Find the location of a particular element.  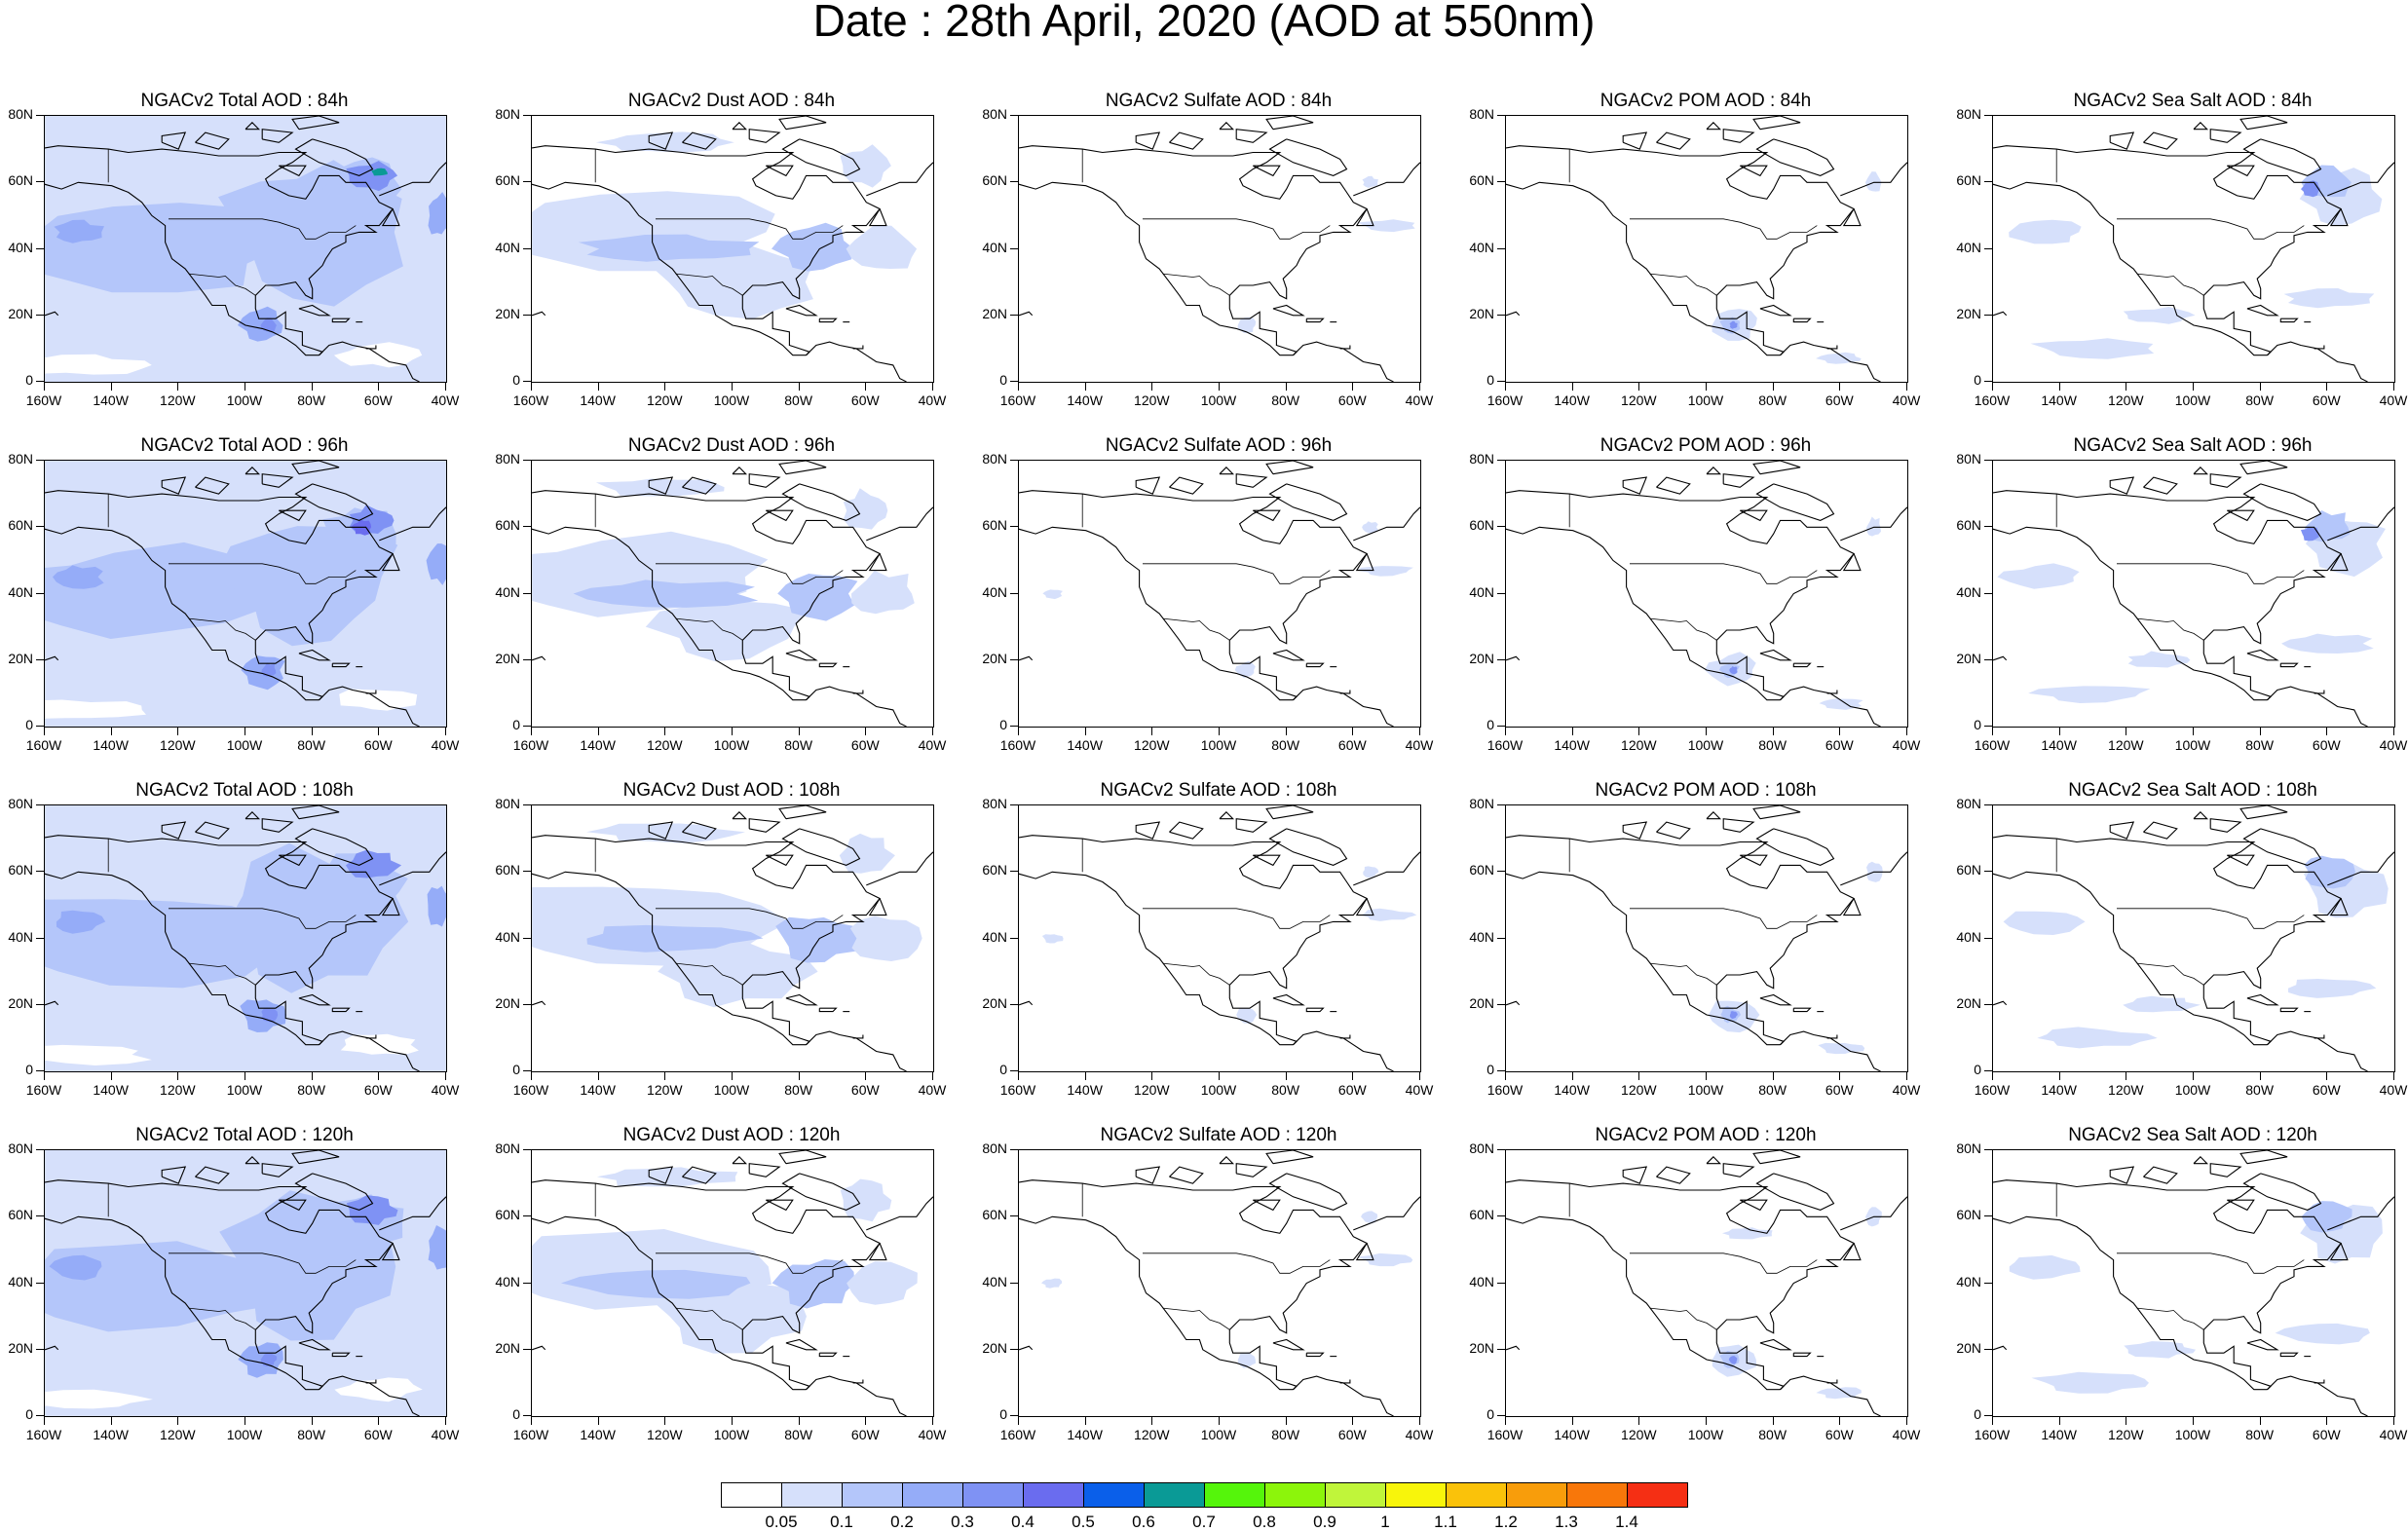

longitude-label: 80W is located at coordinates (798, 1435).